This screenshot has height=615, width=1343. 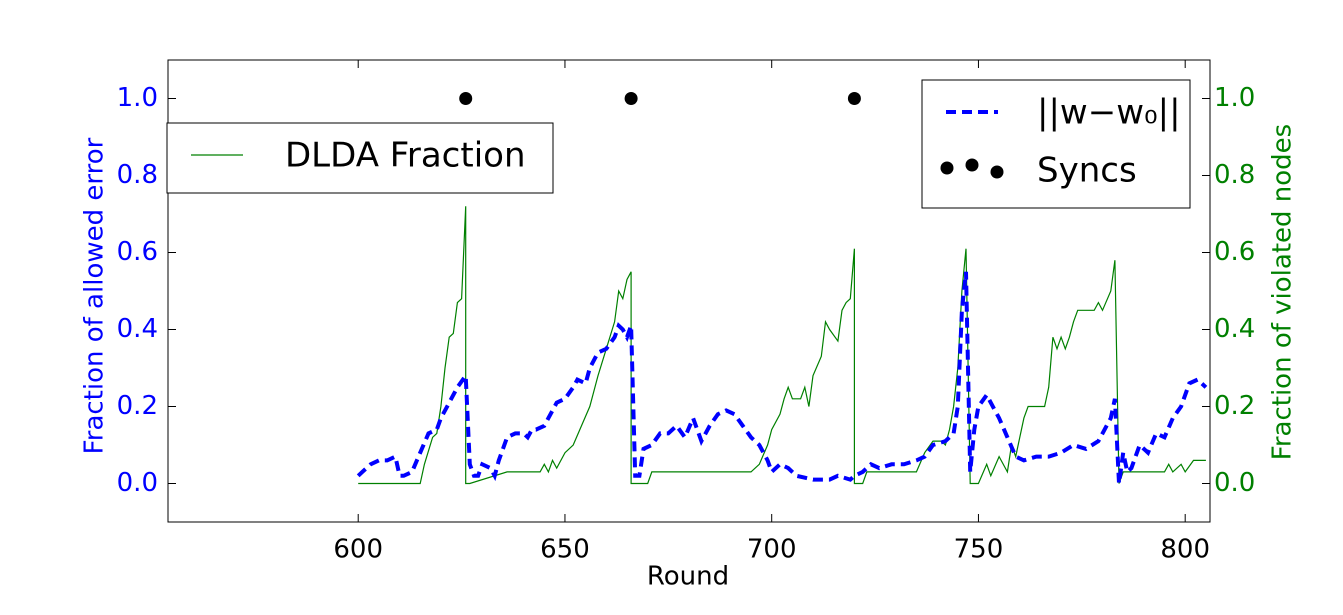 What do you see at coordinates (1234, 252) in the screenshot?
I see `y2-tick-label: 0.6` at bounding box center [1234, 252].